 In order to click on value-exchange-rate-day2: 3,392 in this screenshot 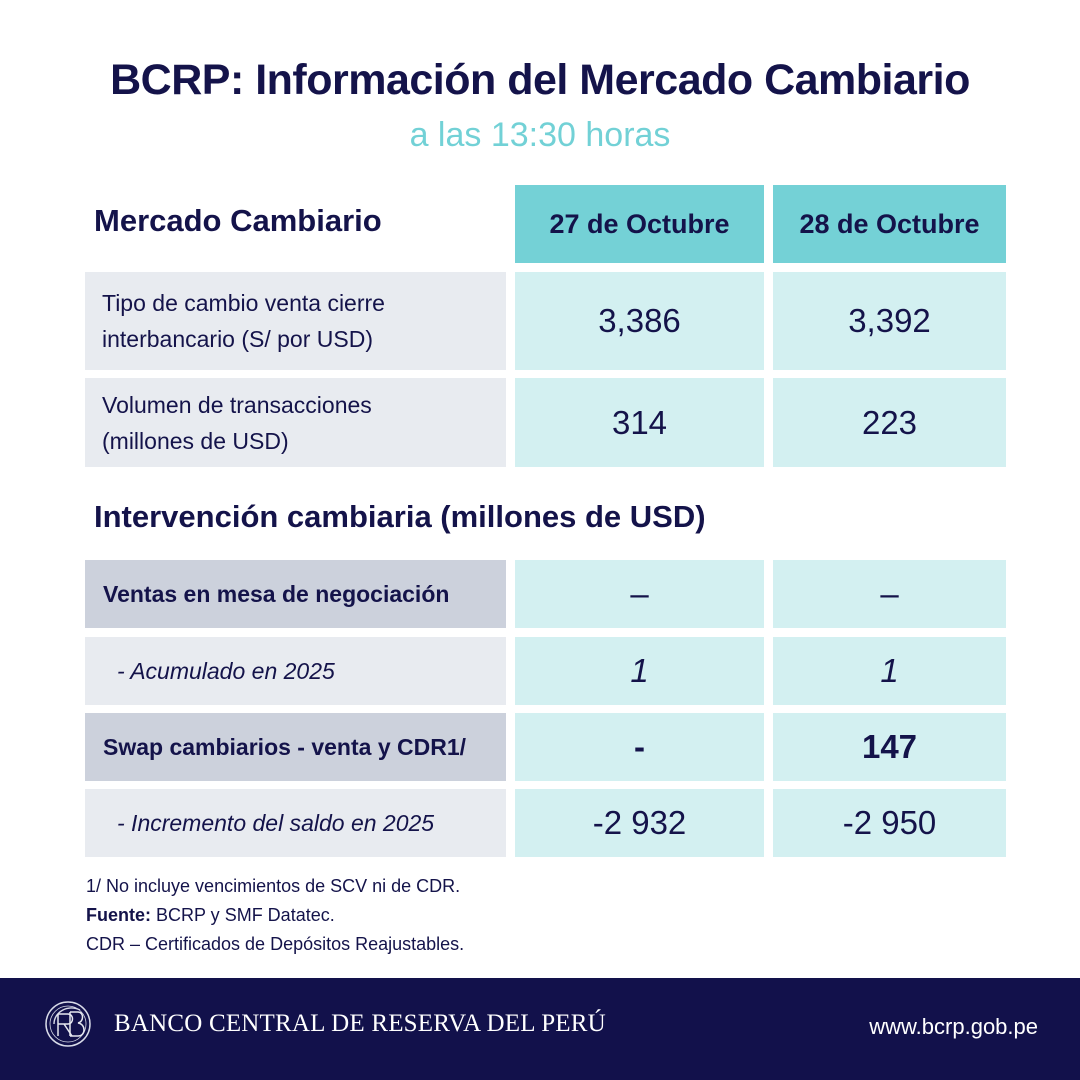, I will do `click(889, 321)`.